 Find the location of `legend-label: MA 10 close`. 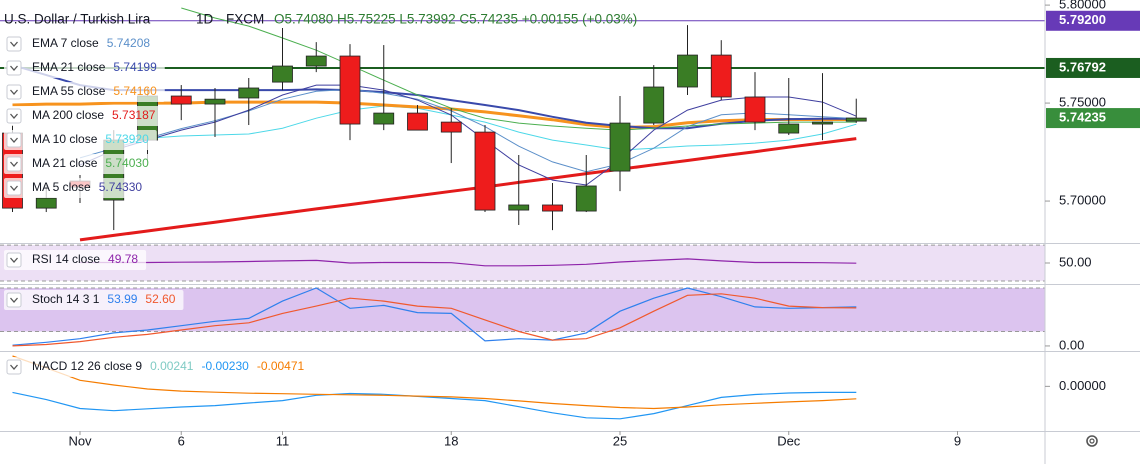

legend-label: MA 10 close is located at coordinates (65, 139).